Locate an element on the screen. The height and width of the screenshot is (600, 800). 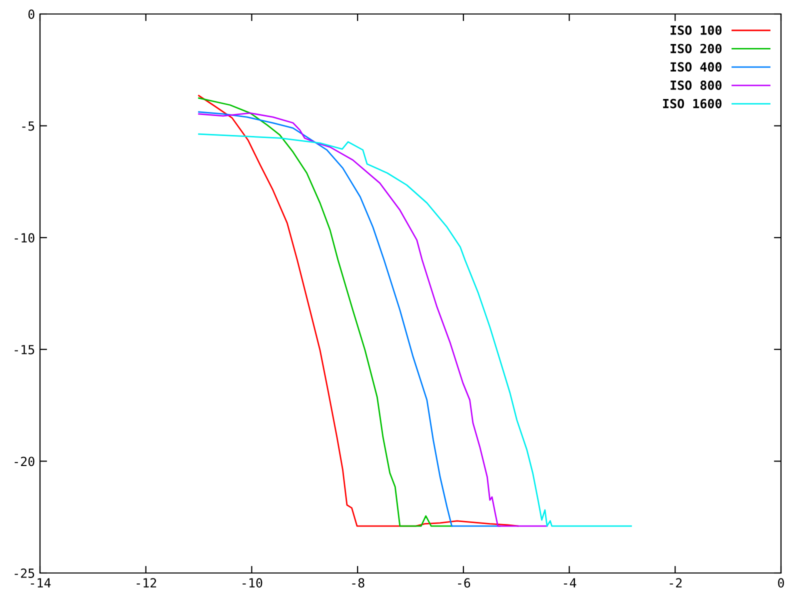
y-tick-label: -20 is located at coordinates (24, 461).